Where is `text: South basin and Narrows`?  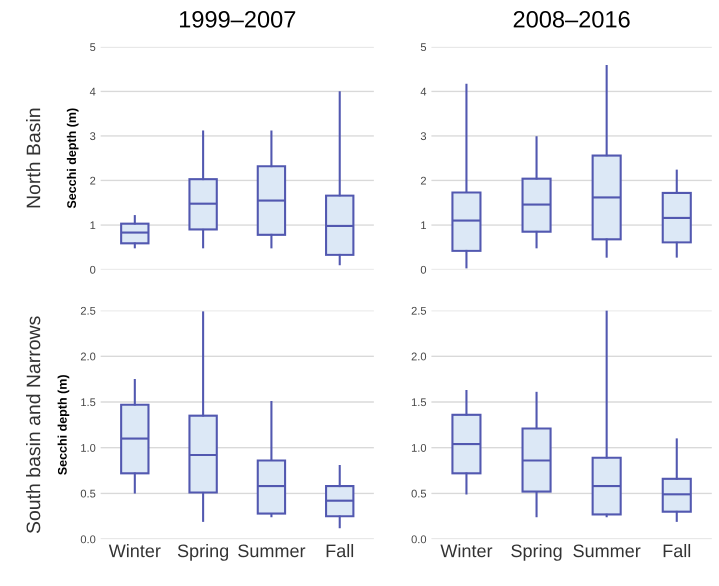
text: South basin and Narrows is located at coordinates (33, 425).